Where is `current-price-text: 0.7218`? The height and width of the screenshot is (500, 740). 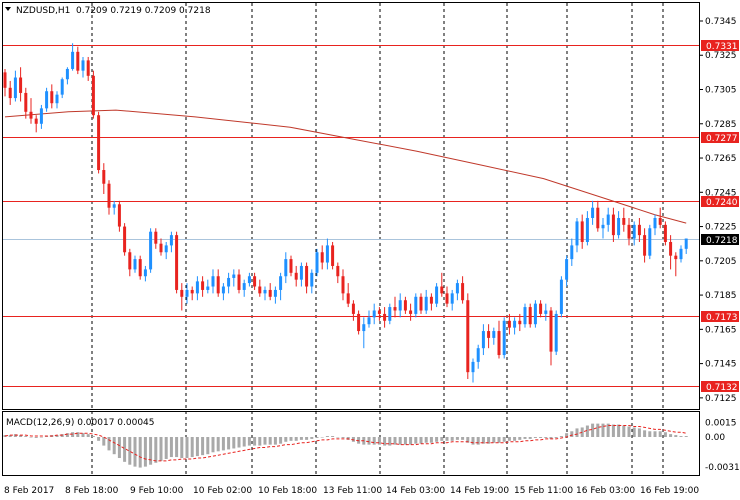
current-price-text: 0.7218 is located at coordinates (722, 241).